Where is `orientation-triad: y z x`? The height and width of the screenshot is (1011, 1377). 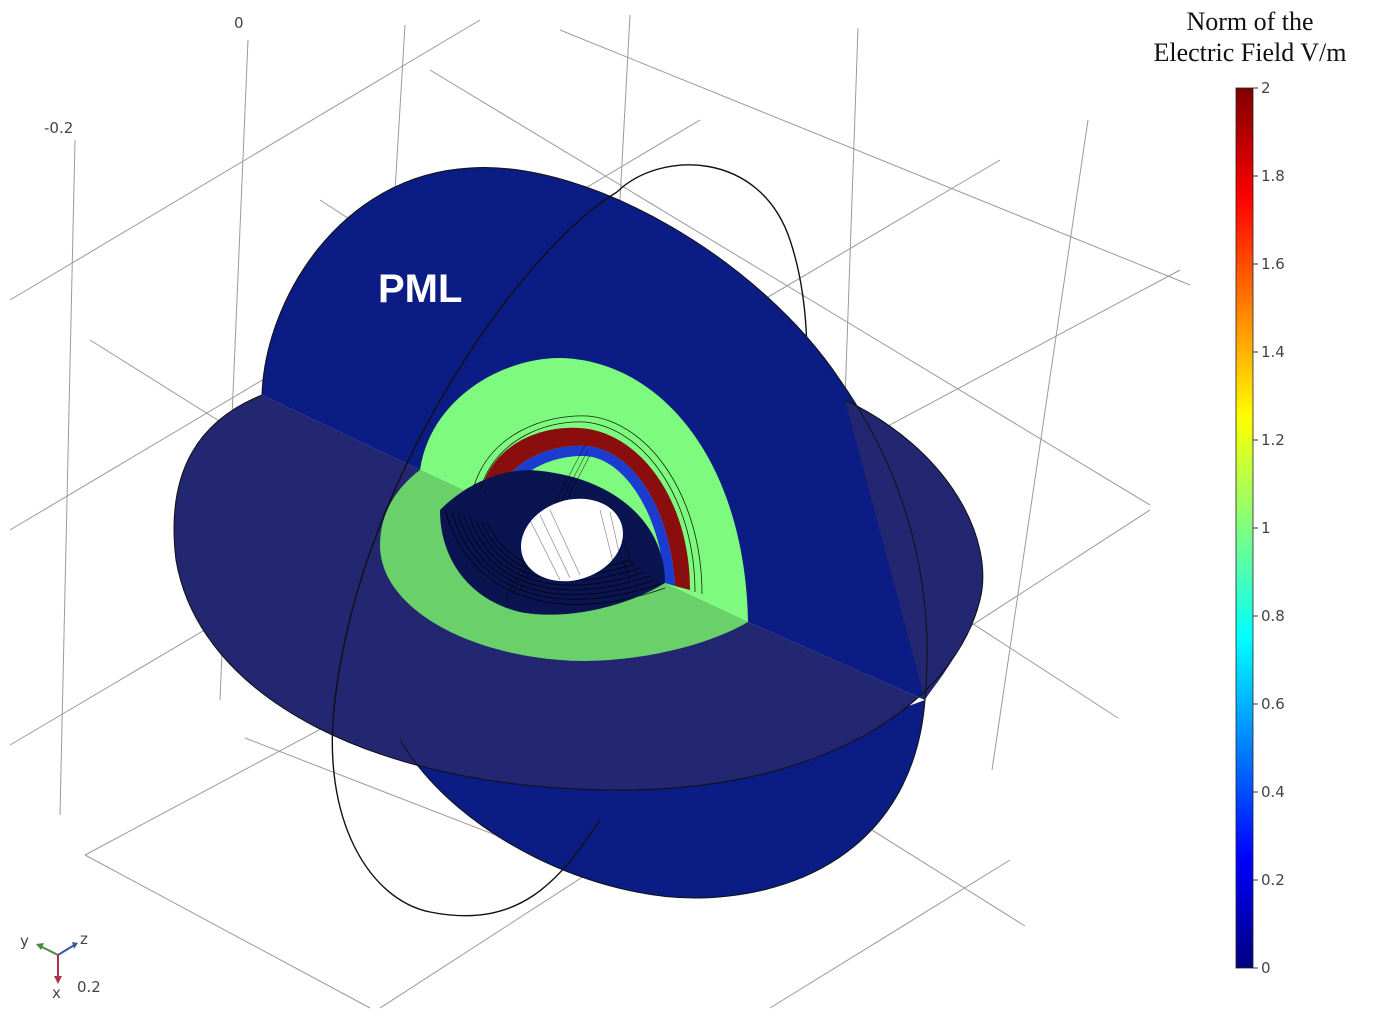
orientation-triad: y z x is located at coordinates (54, 966).